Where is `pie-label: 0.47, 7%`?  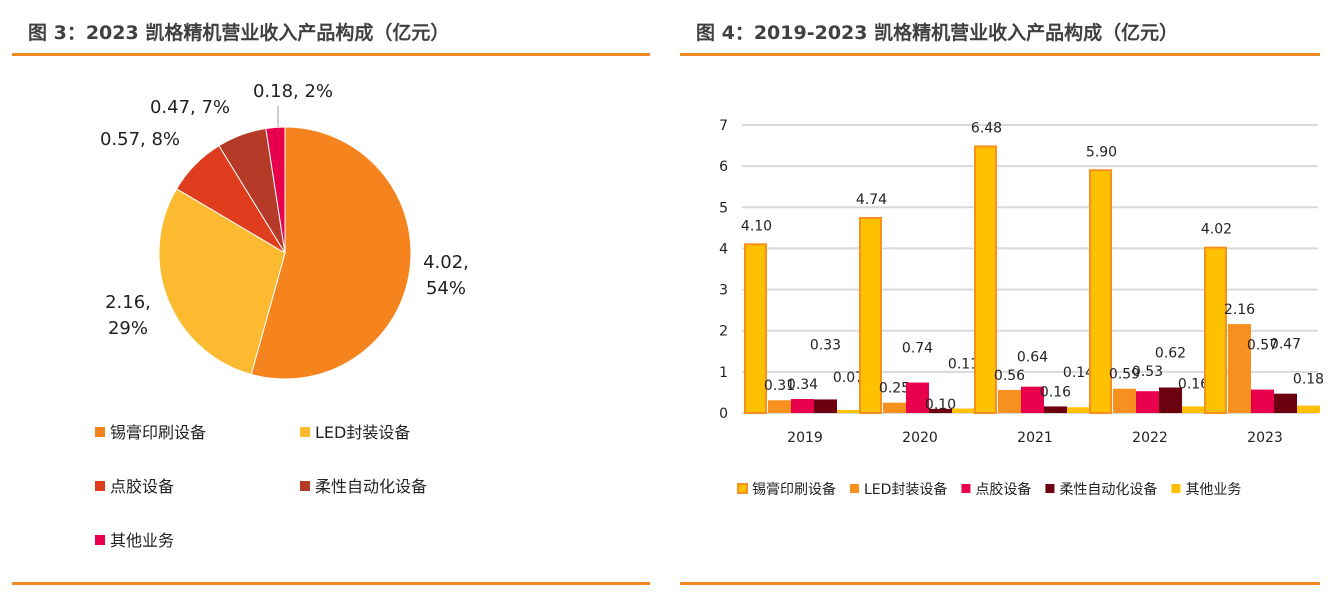
pie-label: 0.47, 7% is located at coordinates (190, 107).